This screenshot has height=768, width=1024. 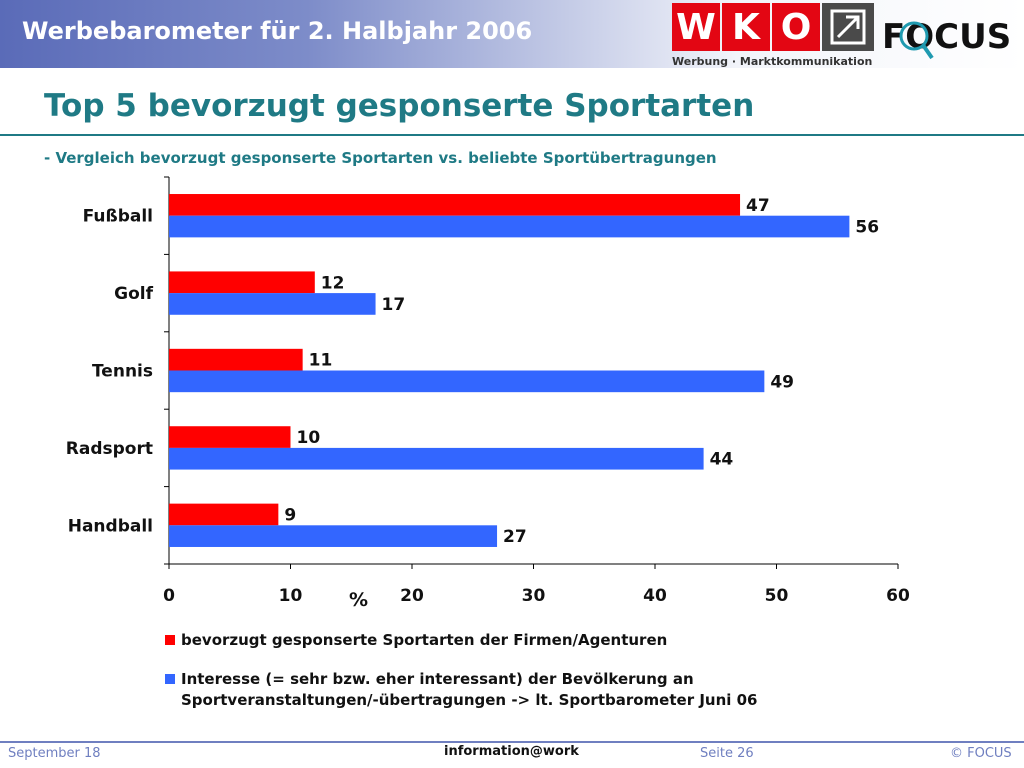 I want to click on slide-title: Top 5 bevorzugt gesponserte Sportarten, so click(x=399, y=106).